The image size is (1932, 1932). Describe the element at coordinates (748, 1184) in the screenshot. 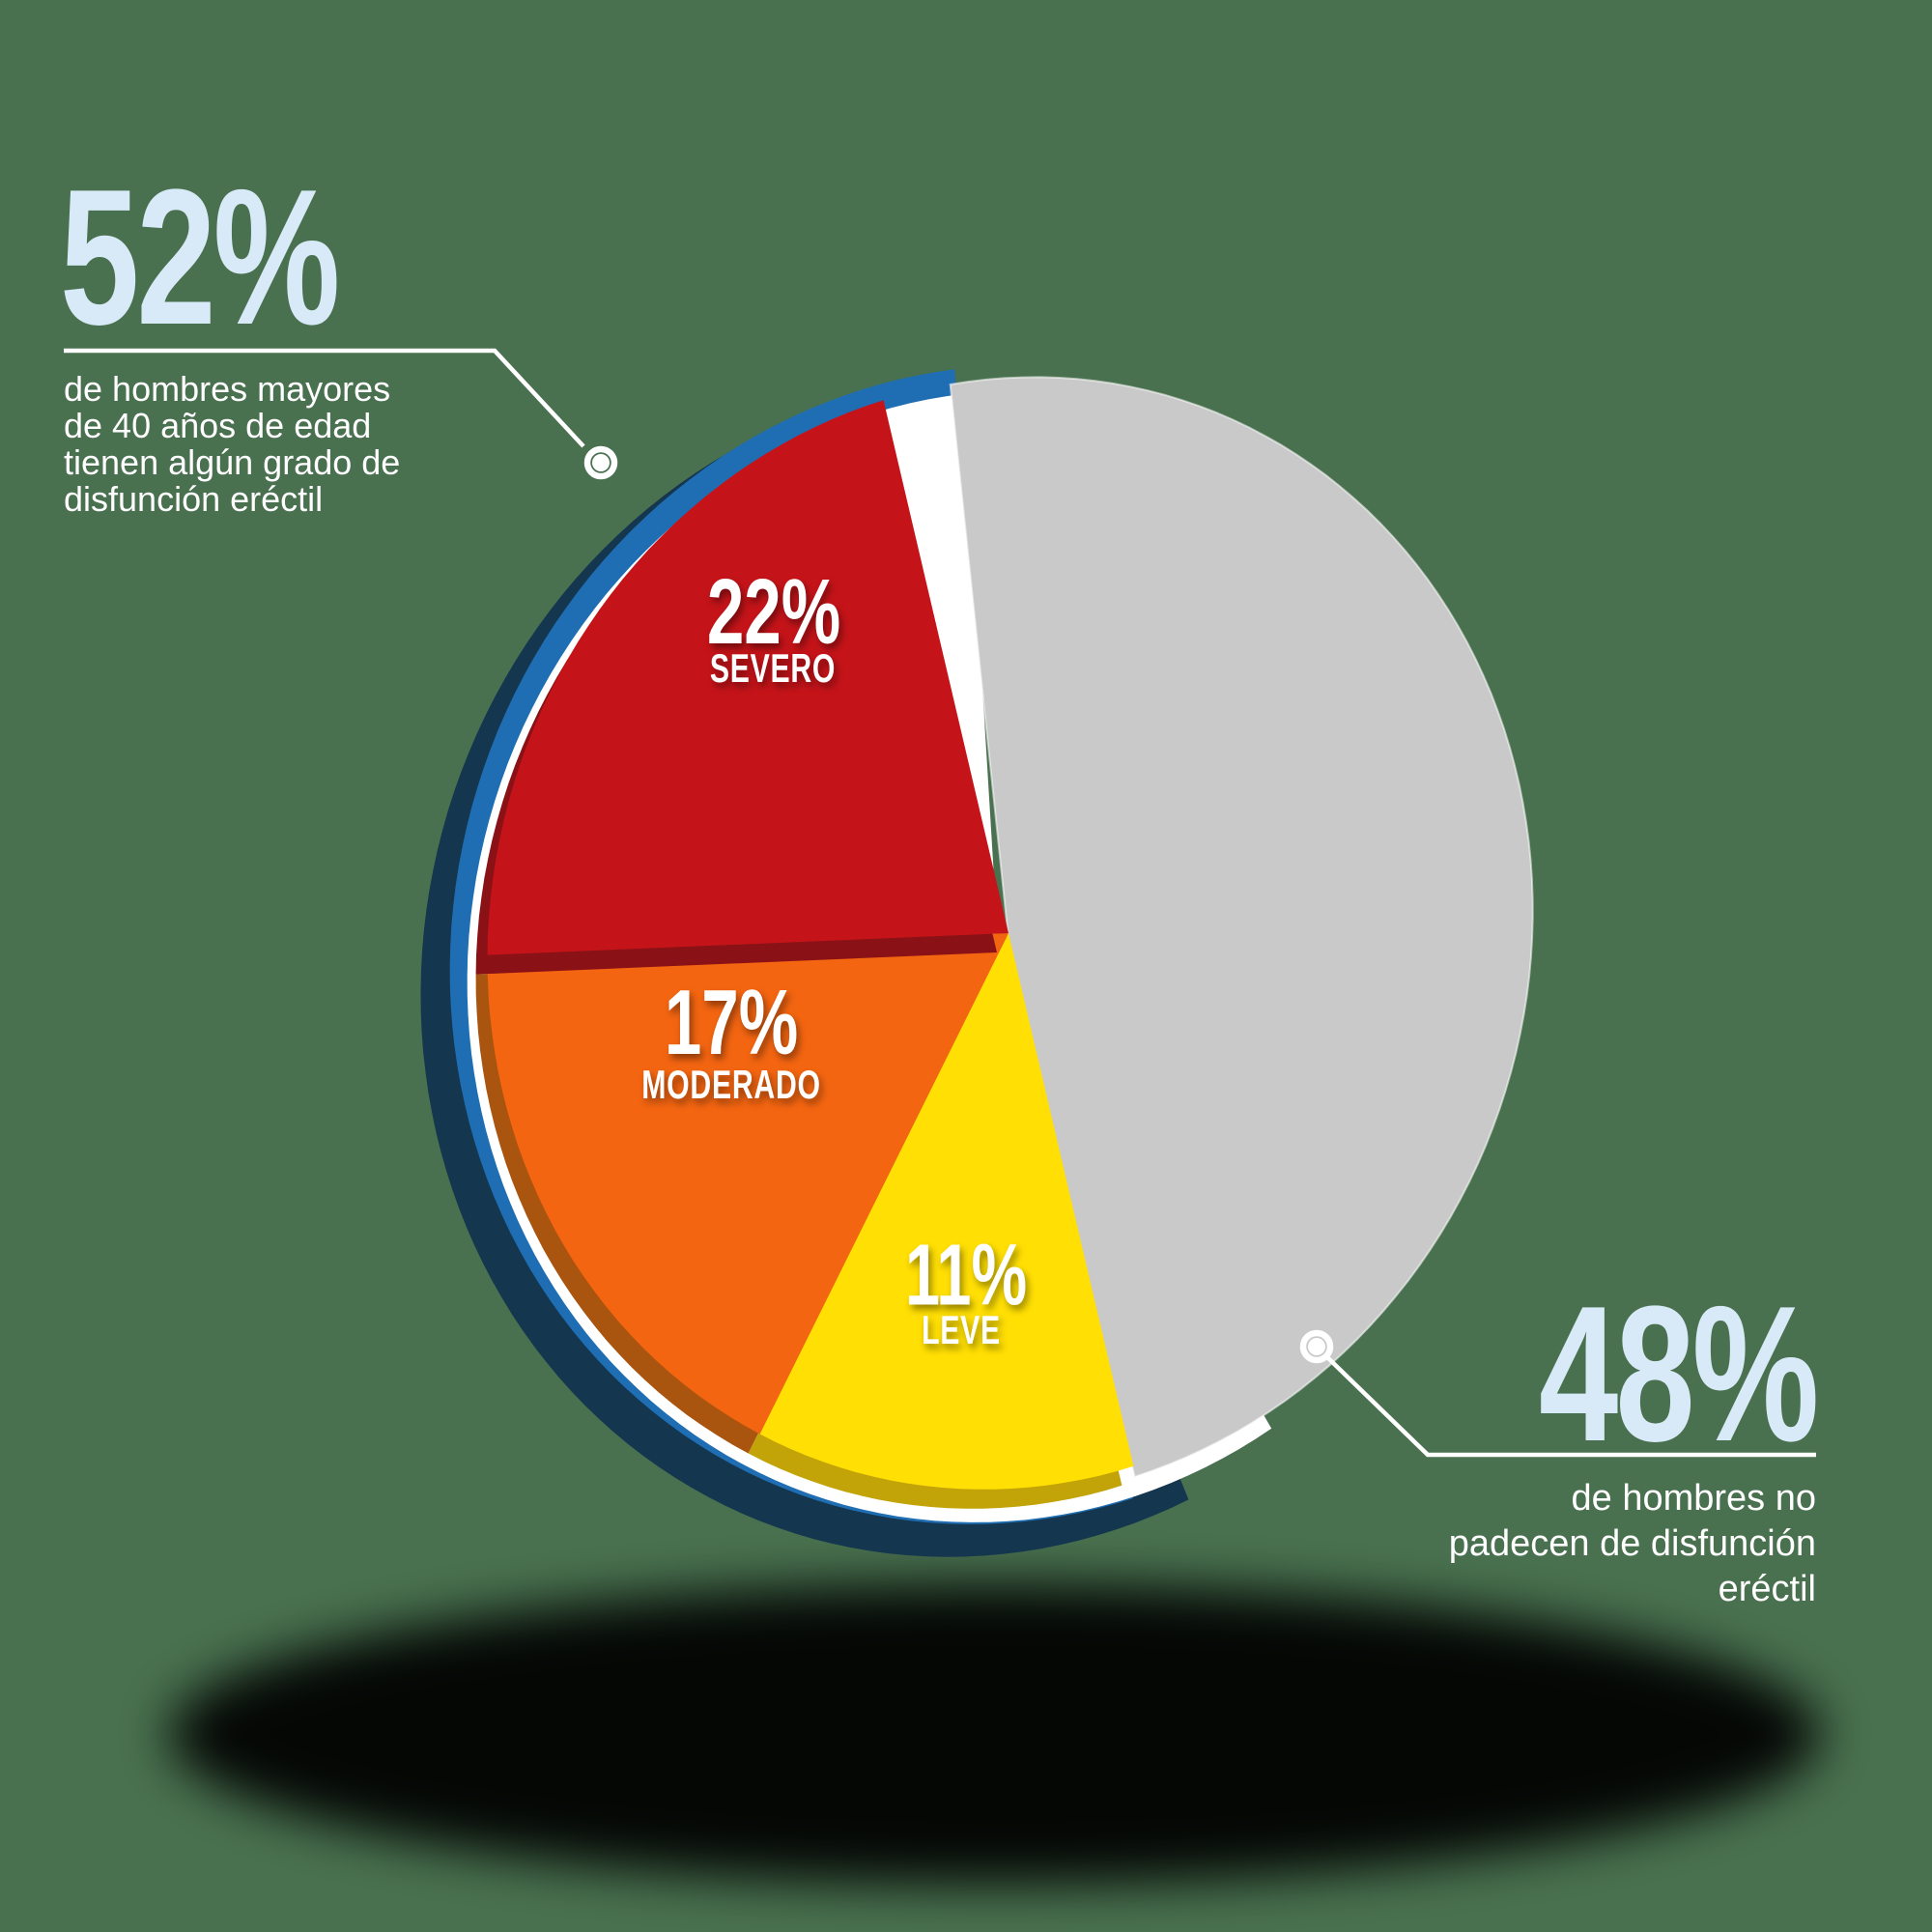

I see `slice-moderado` at that location.